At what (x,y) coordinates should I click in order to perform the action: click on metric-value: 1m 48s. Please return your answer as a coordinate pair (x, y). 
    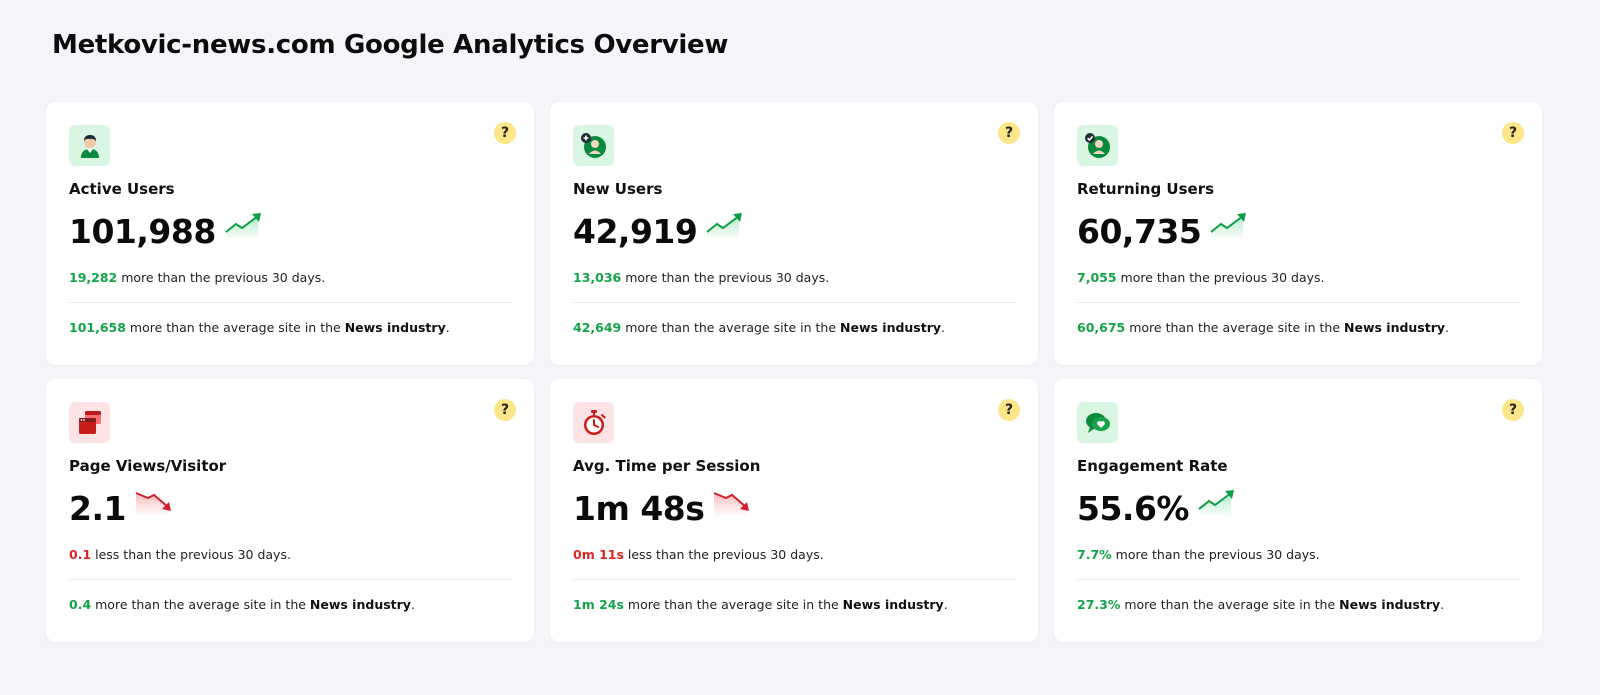
    Looking at the image, I should click on (639, 508).